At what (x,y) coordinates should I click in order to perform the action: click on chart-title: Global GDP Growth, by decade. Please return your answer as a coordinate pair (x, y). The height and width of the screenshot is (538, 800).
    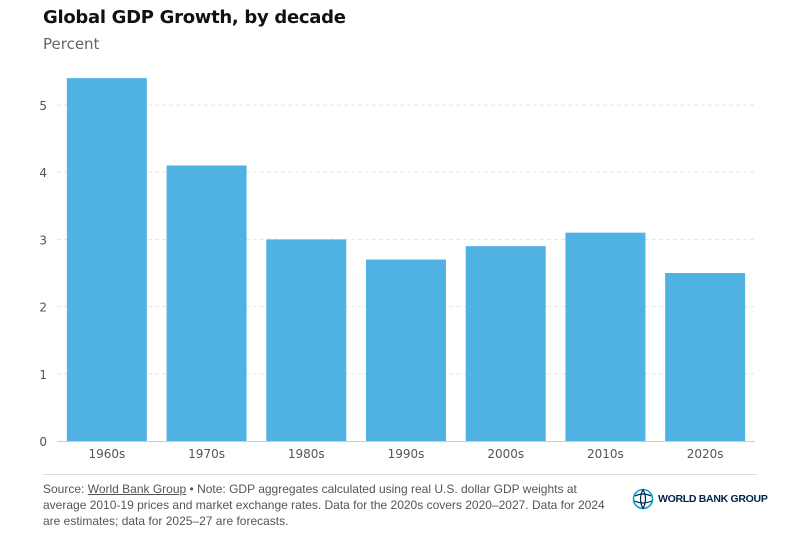
    Looking at the image, I should click on (194, 17).